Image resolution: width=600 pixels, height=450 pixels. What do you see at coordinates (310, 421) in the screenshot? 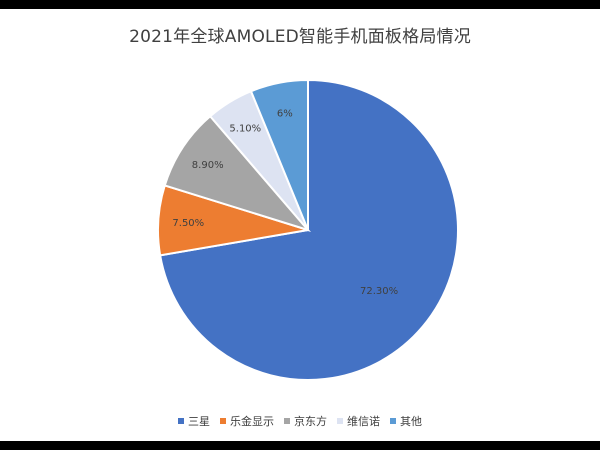
I see `legend-label: 京东方` at bounding box center [310, 421].